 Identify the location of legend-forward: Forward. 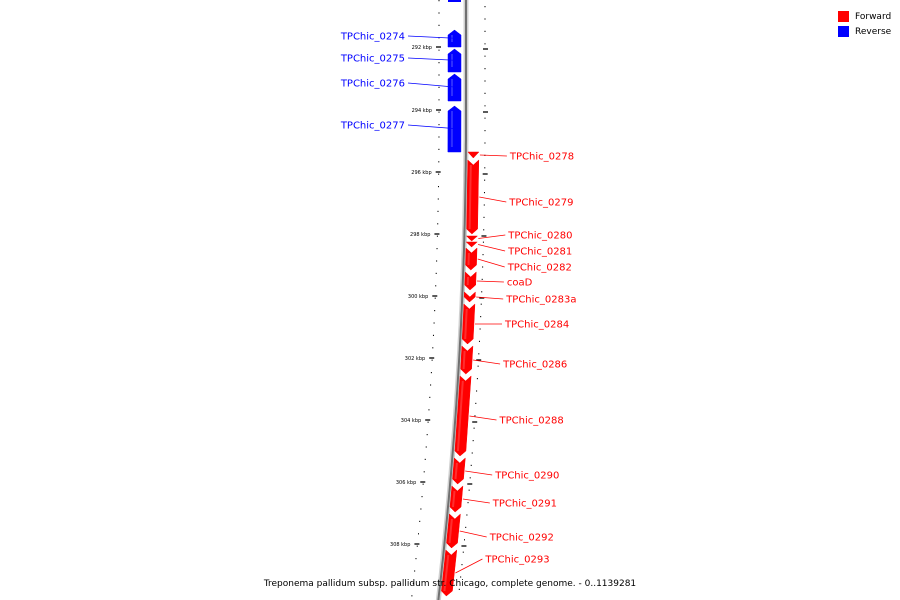
(864, 16).